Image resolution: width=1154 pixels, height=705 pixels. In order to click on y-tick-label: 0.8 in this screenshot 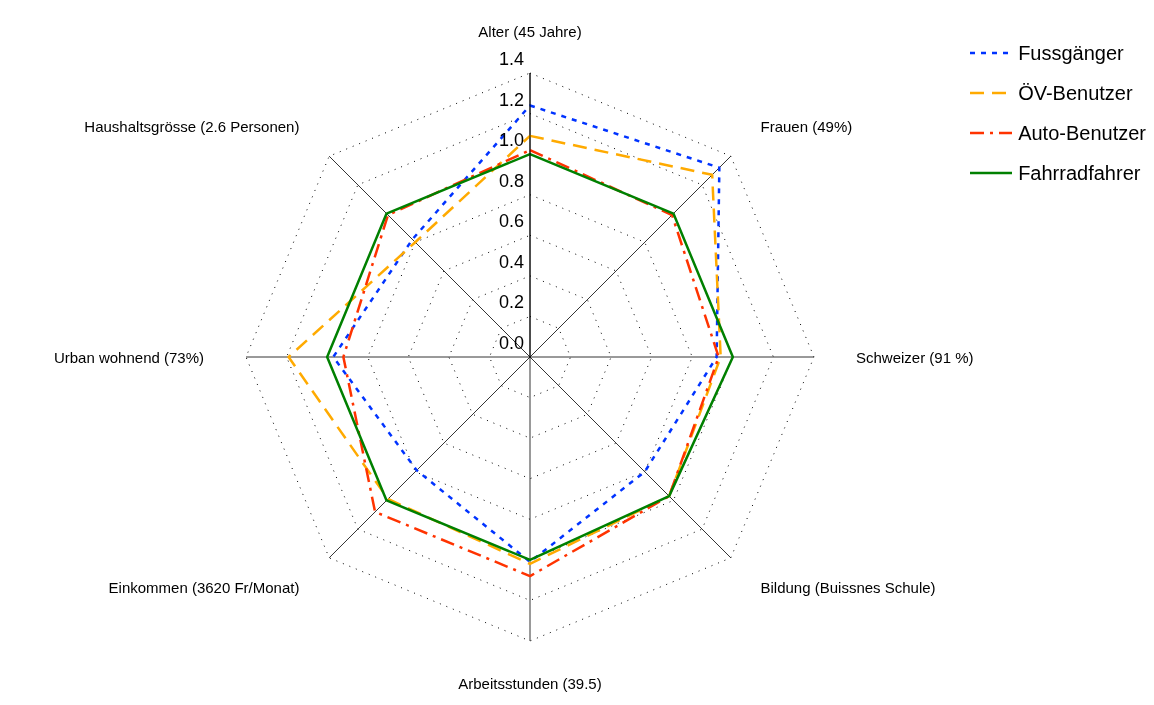, I will do `click(511, 180)`.